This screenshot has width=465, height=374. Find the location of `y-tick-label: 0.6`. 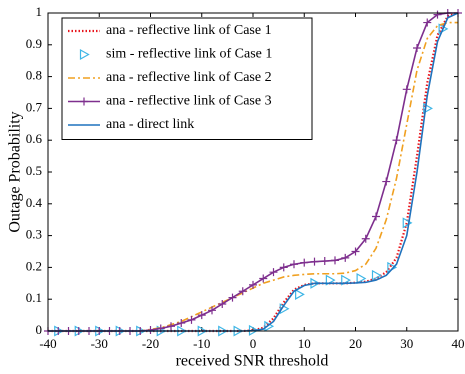

y-tick-label: 0.6 is located at coordinates (34, 138).